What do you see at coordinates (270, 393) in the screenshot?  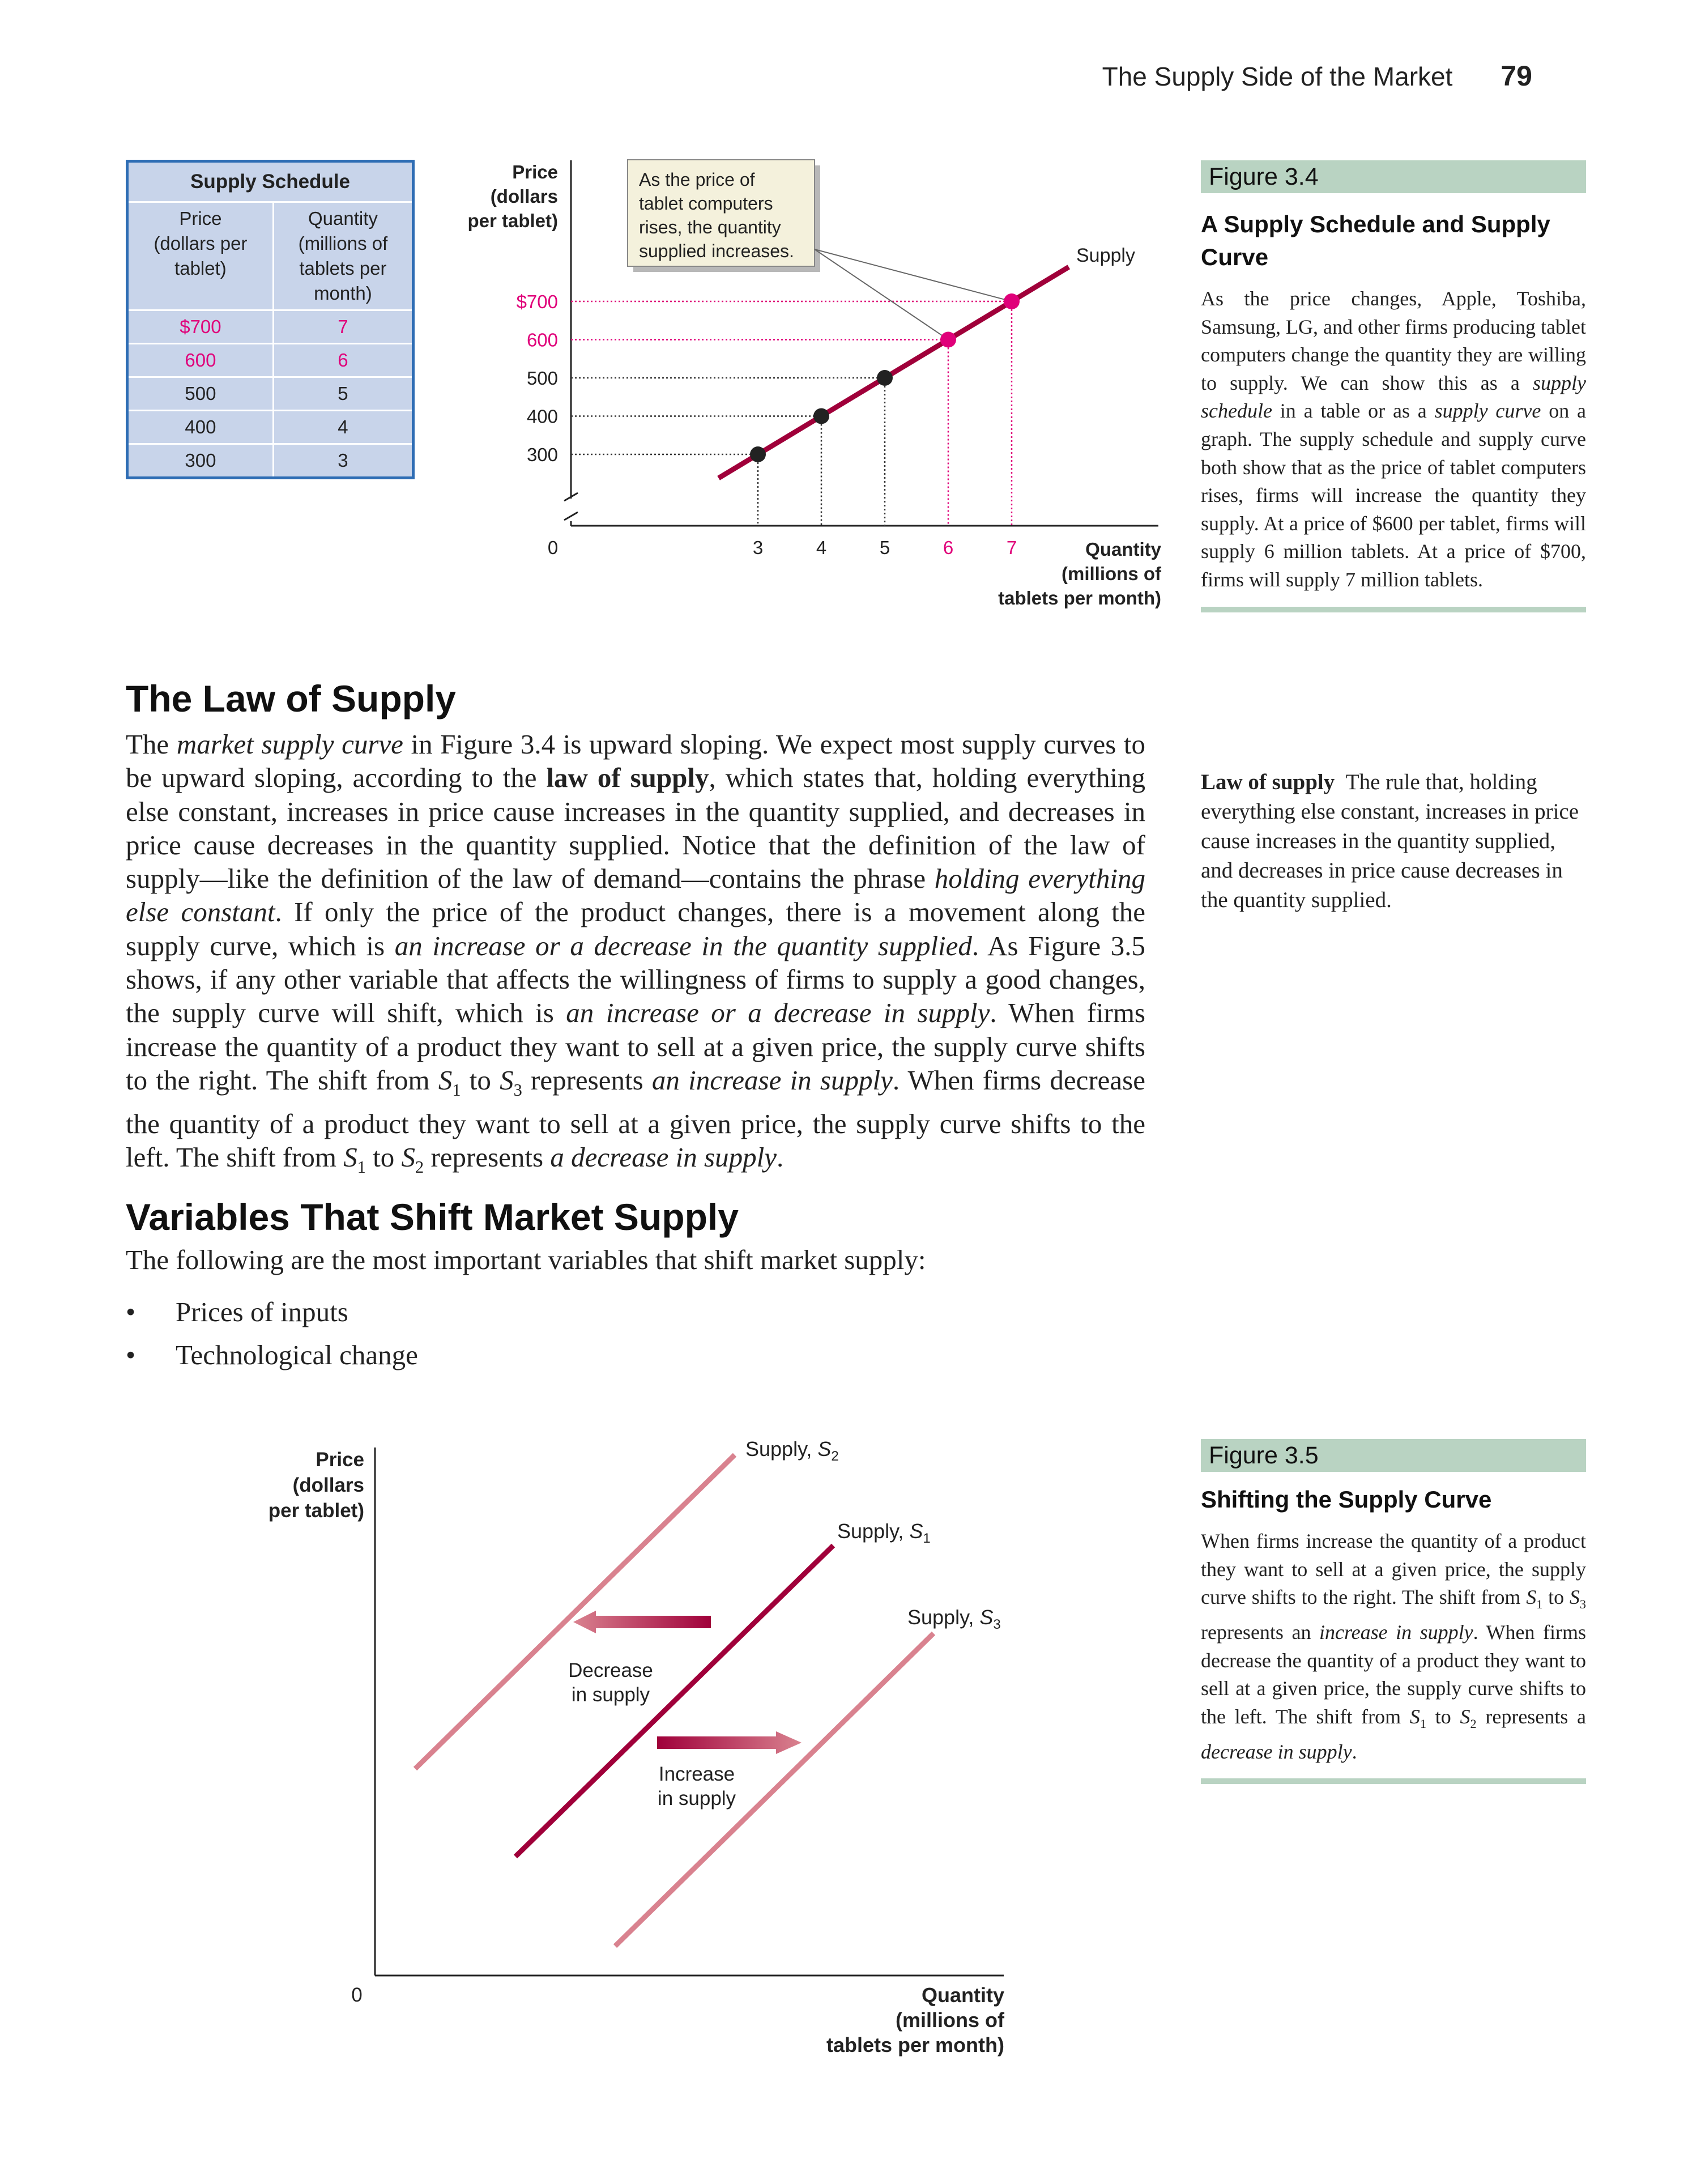 I see `table-row: 500 5` at bounding box center [270, 393].